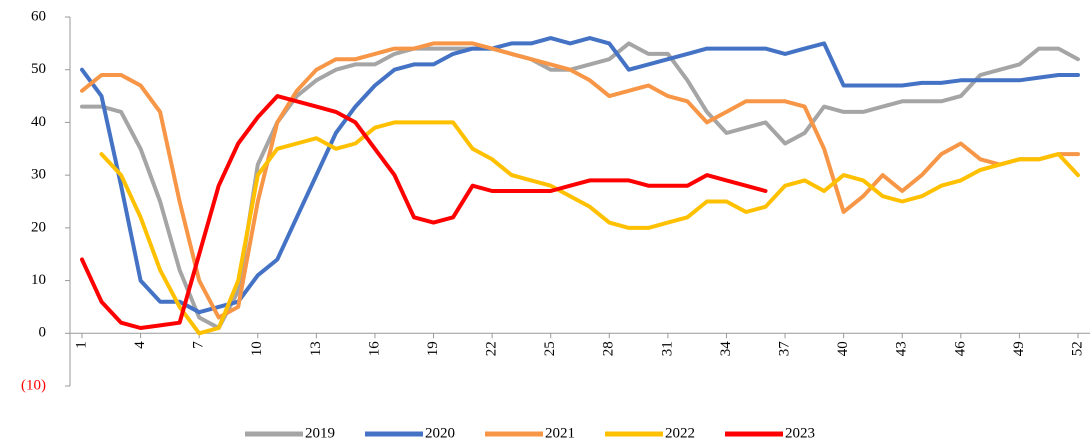 The image size is (1091, 445). I want to click on x-tick-label: 16, so click(374, 349).